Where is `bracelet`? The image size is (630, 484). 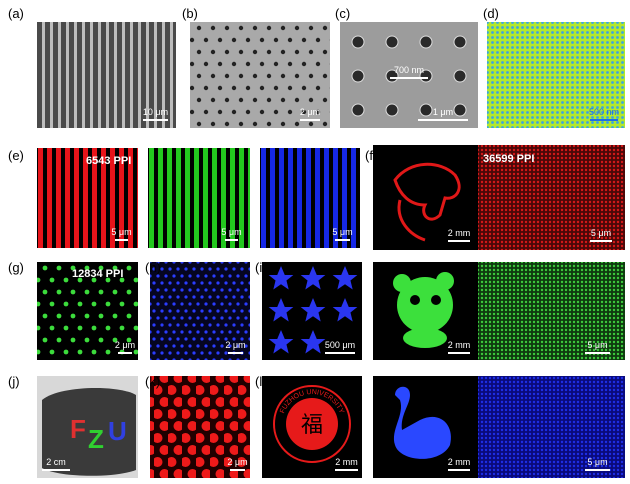 bracelet is located at coordinates (89, 432).